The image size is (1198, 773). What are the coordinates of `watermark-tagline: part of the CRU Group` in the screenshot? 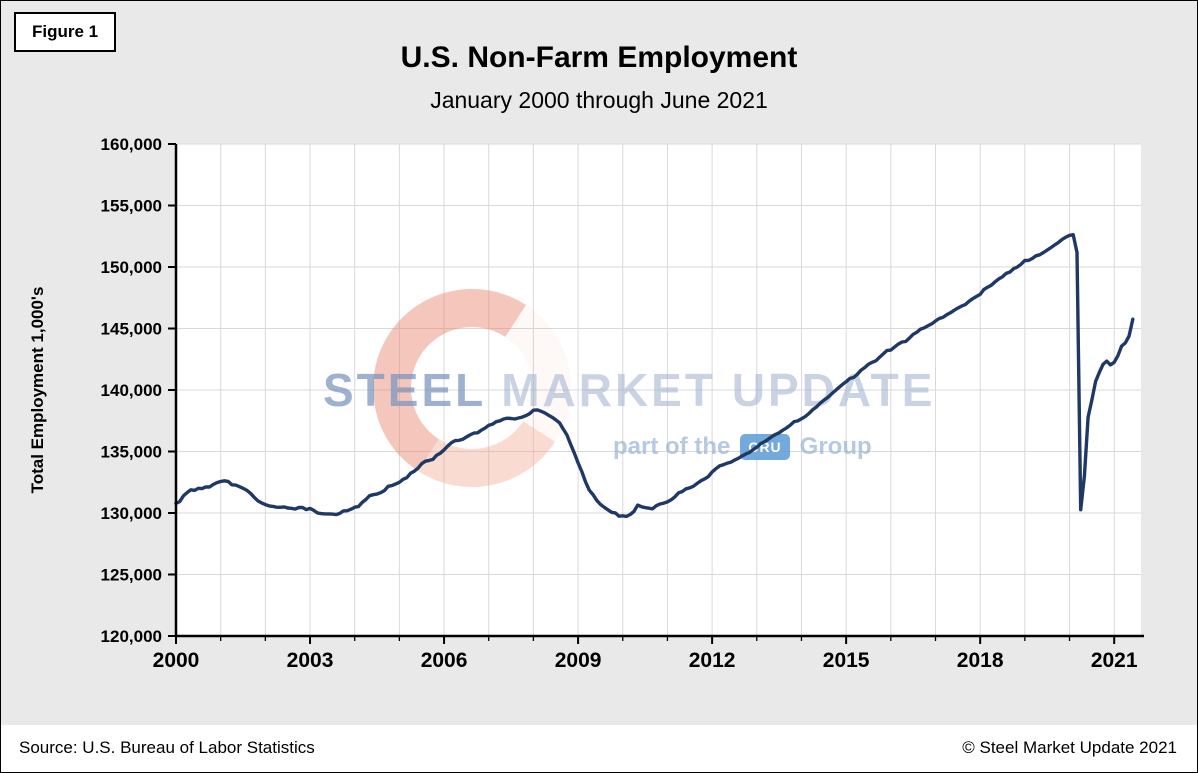 It's located at (742, 447).